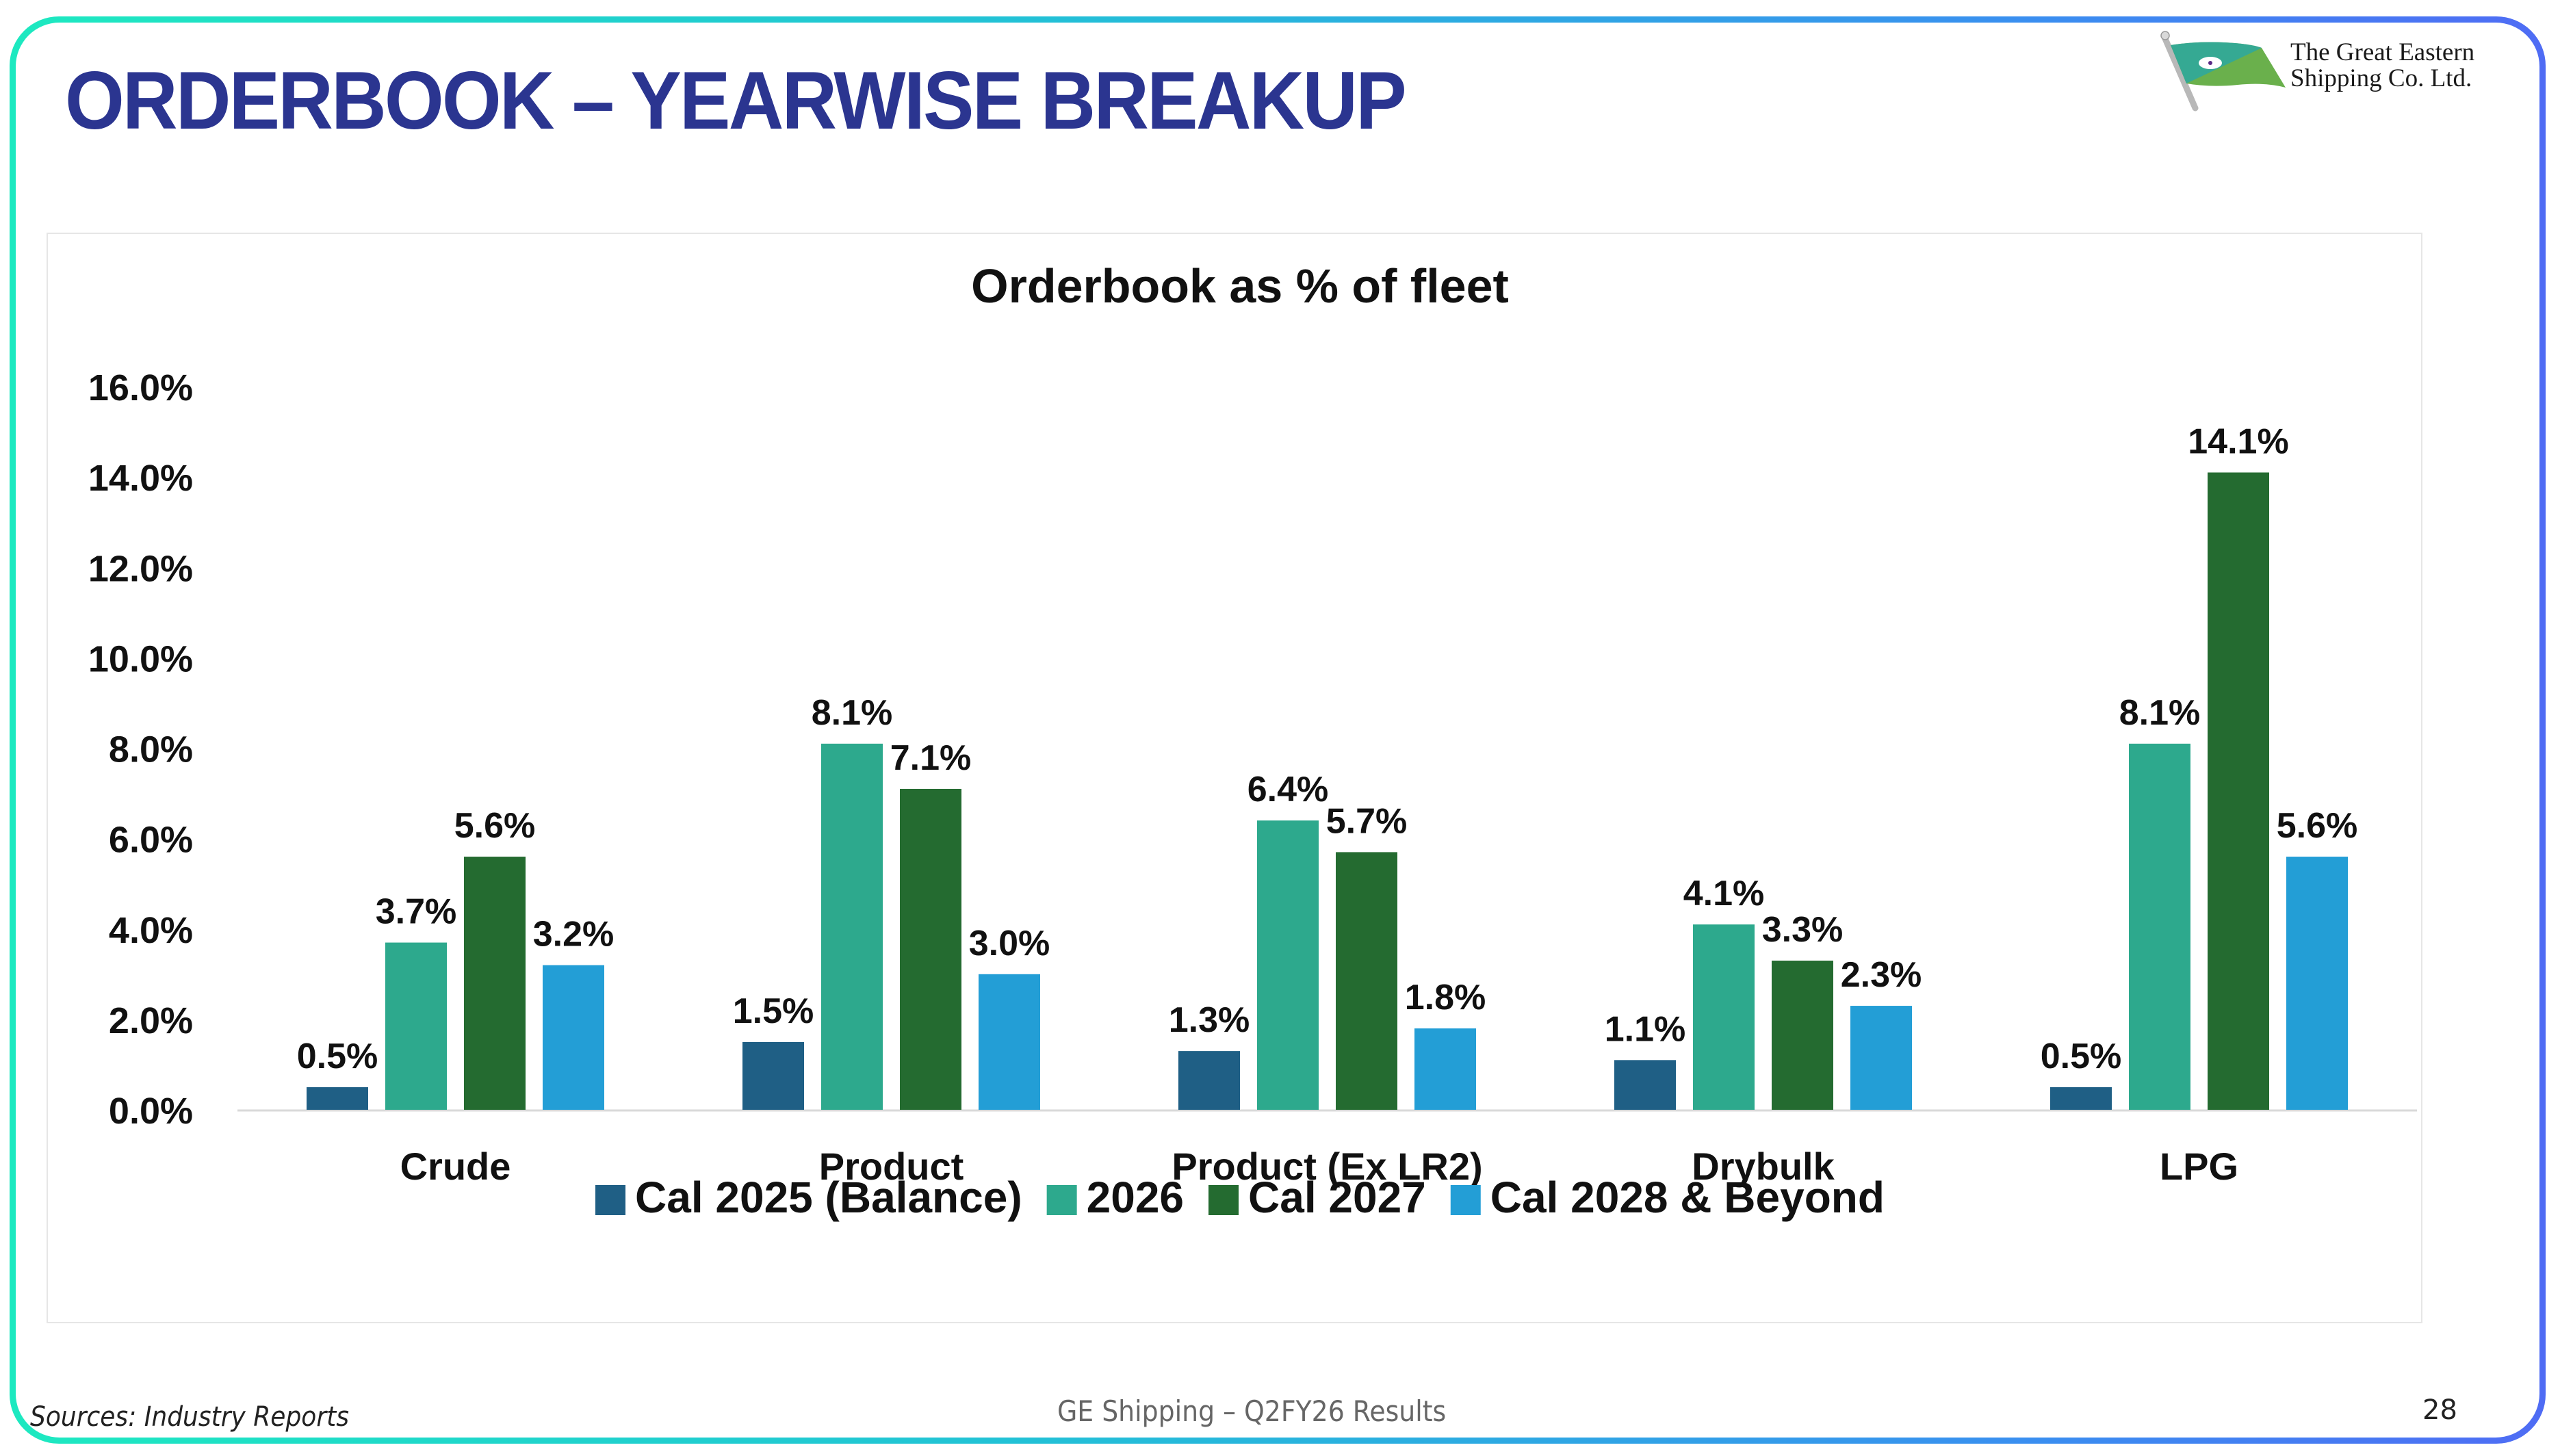 Image resolution: width=2560 pixels, height=1456 pixels. What do you see at coordinates (140, 568) in the screenshot?
I see `y-tick-label: 12.0%` at bounding box center [140, 568].